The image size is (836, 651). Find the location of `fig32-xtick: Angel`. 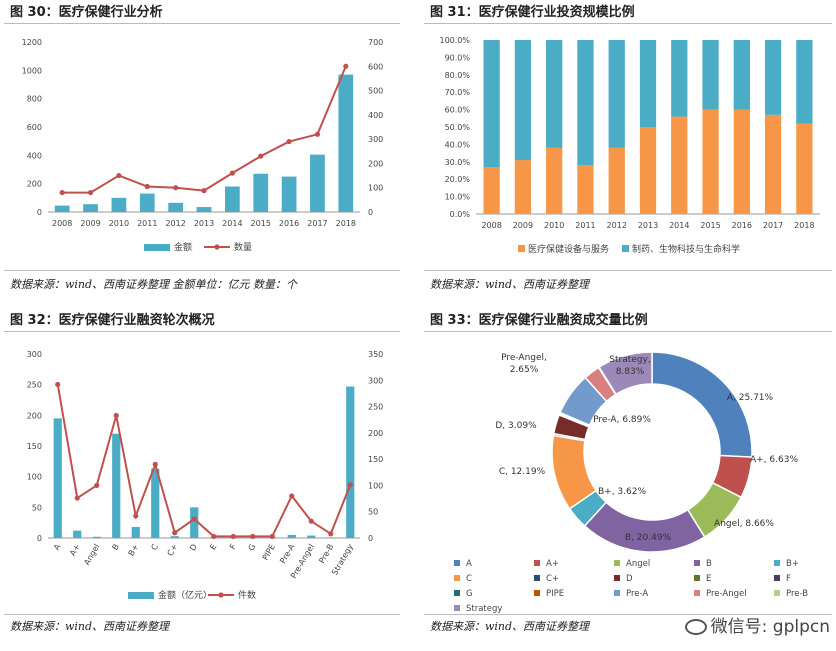

fig32-xtick: Angel is located at coordinates (91, 555).